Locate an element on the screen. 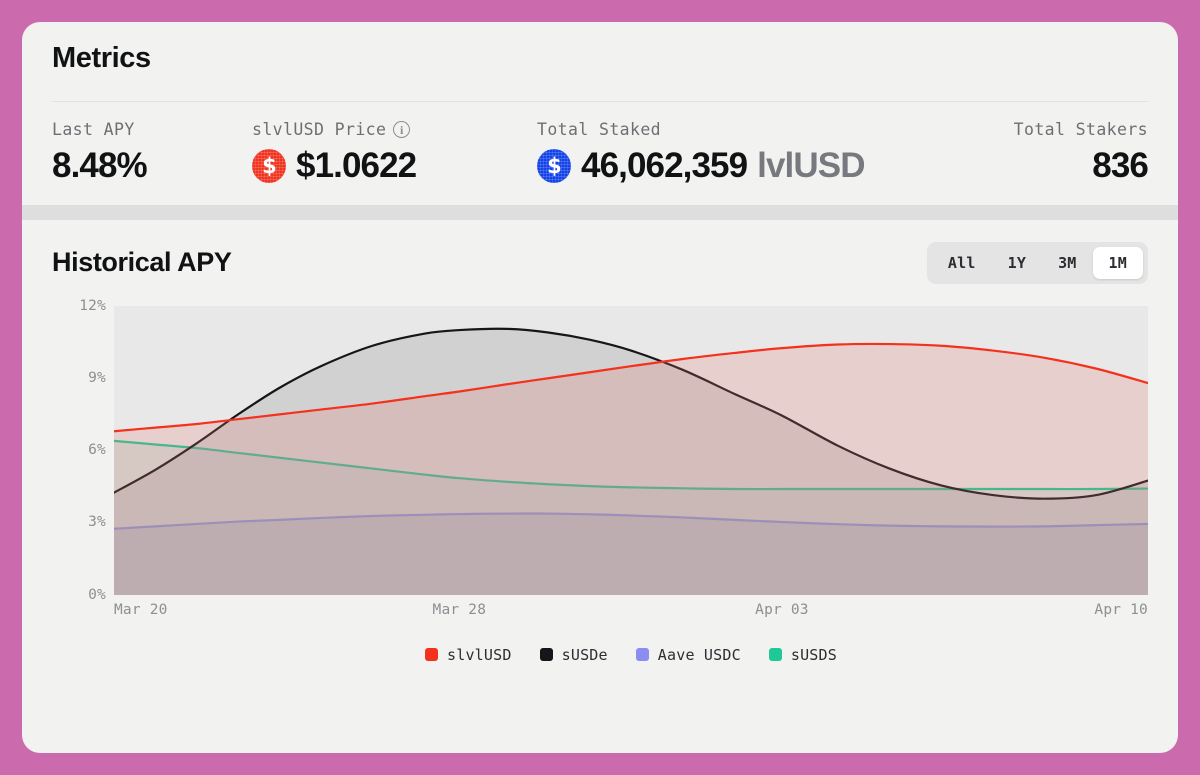 The width and height of the screenshot is (1200, 775). x-tick-label: Mar 20 is located at coordinates (141, 609).